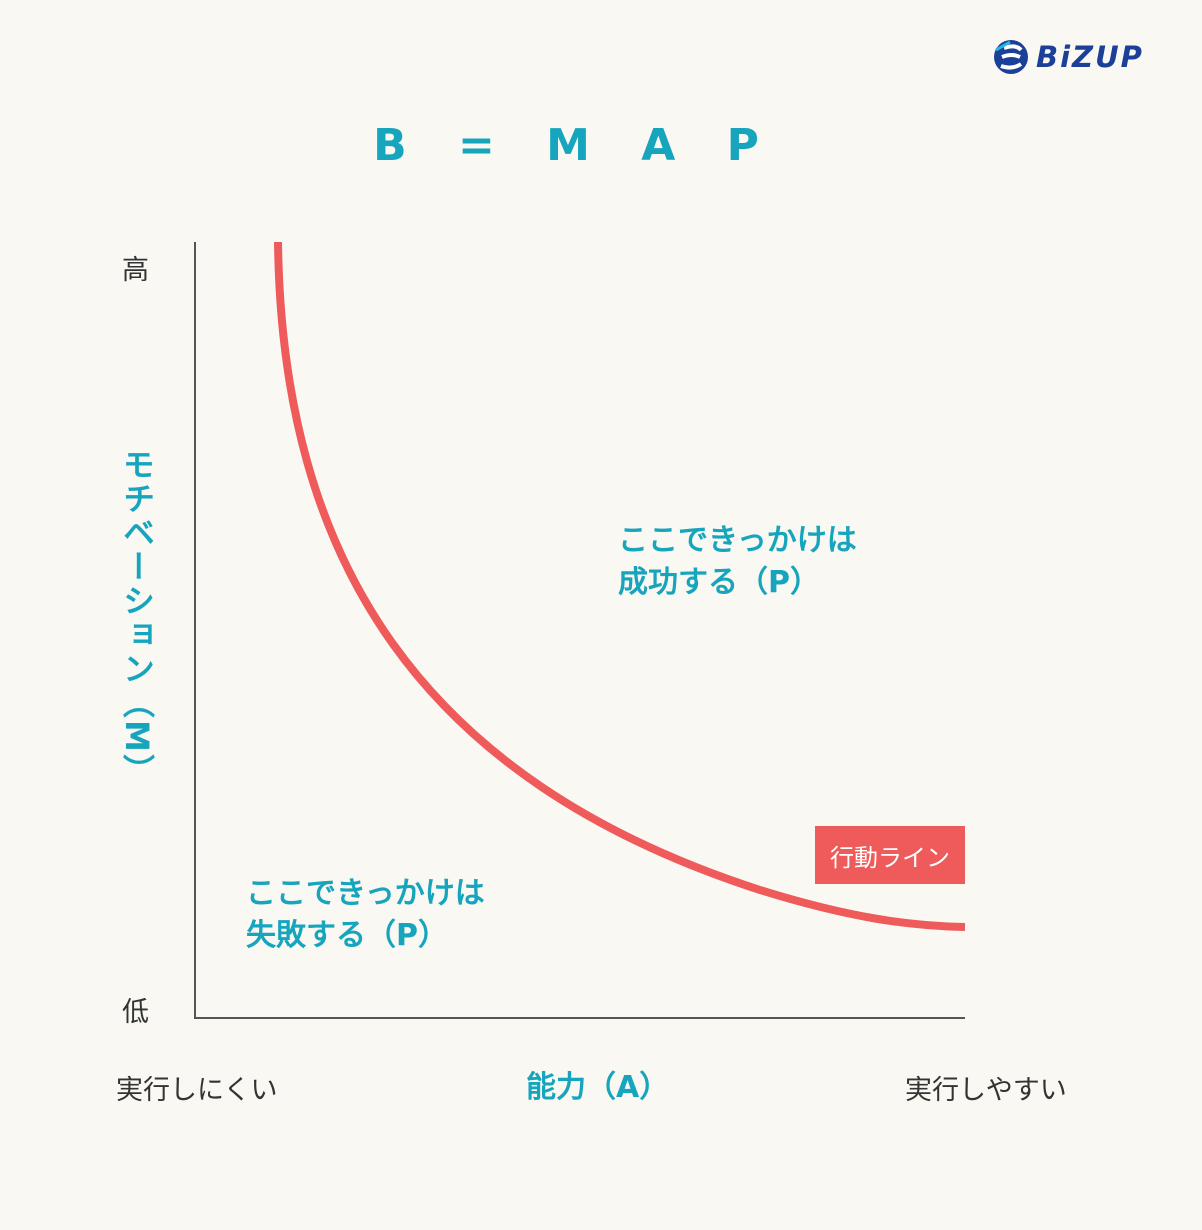 This screenshot has height=1230, width=1202. I want to click on action-line-badge: 行動ライン, so click(890, 855).